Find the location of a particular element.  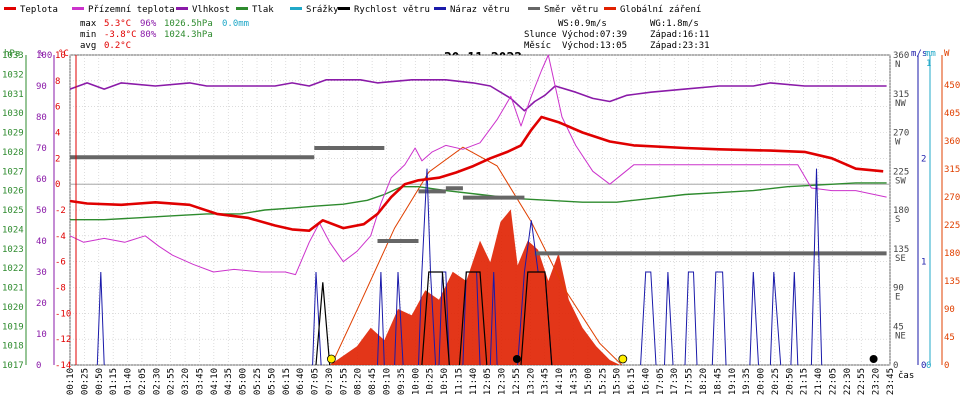

axis-temp-tick-3: -8 is located at coordinates (60, 289).